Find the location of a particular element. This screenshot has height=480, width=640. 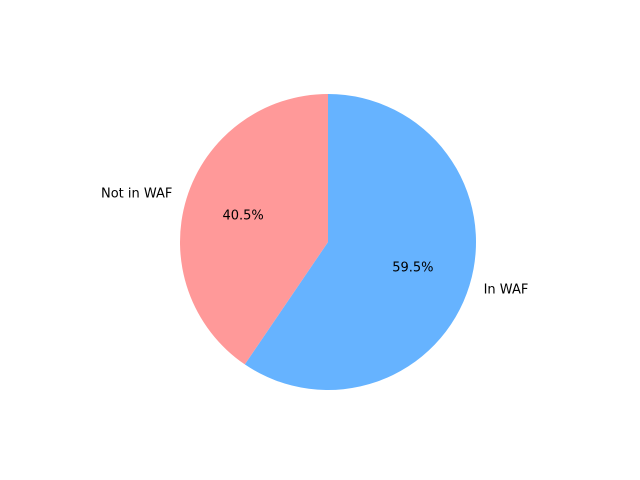

percent-label-not-in-waf: 40.5% is located at coordinates (242, 215).